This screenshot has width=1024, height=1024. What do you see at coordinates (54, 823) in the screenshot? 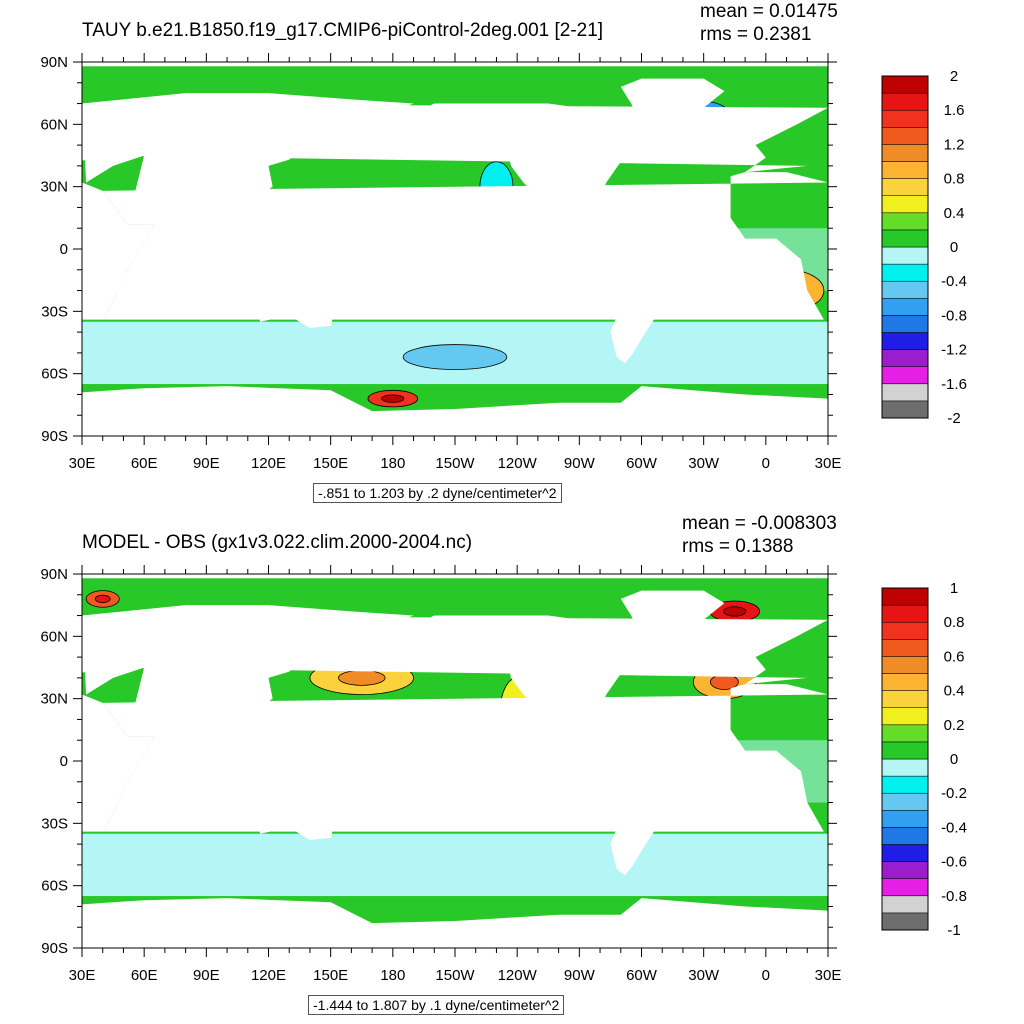
I see `bottom-ytick-label: 30S` at bounding box center [54, 823].